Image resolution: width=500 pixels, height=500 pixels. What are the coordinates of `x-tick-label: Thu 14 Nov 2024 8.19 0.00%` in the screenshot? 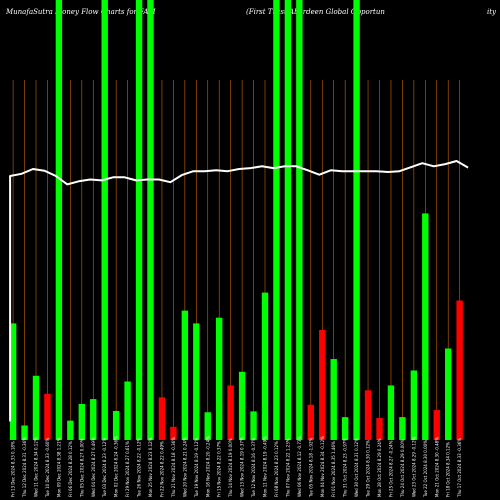 It's located at (230, 468).